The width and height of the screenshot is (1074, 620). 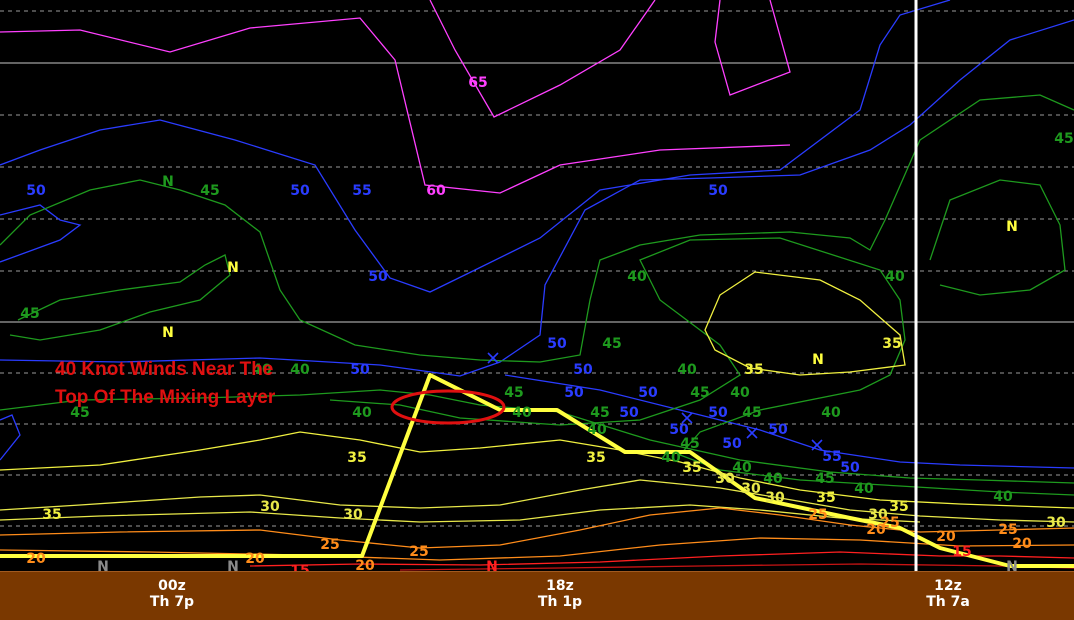 I want to click on contour-label: 60, so click(x=436, y=191).